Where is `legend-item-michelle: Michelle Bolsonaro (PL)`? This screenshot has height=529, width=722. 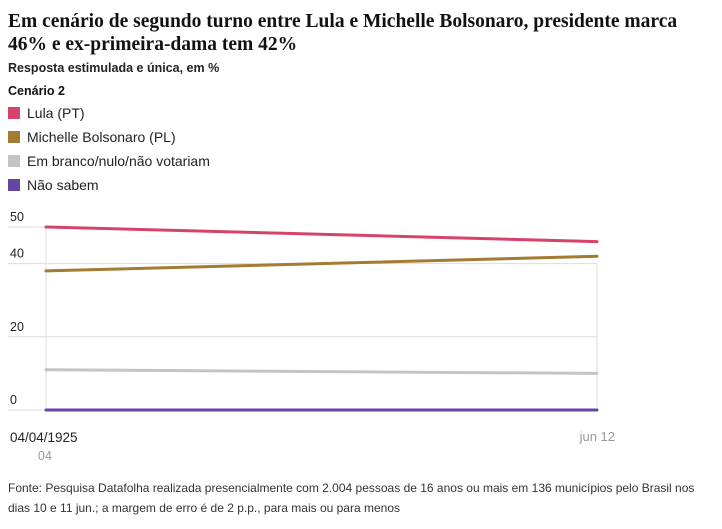 legend-item-michelle: Michelle Bolsonaro (PL) is located at coordinates (109, 137).